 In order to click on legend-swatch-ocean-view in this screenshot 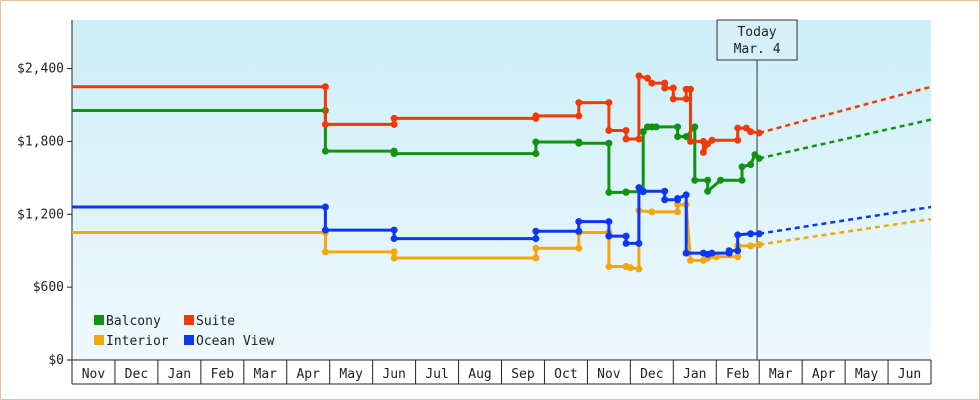, I will do `click(189, 340)`.